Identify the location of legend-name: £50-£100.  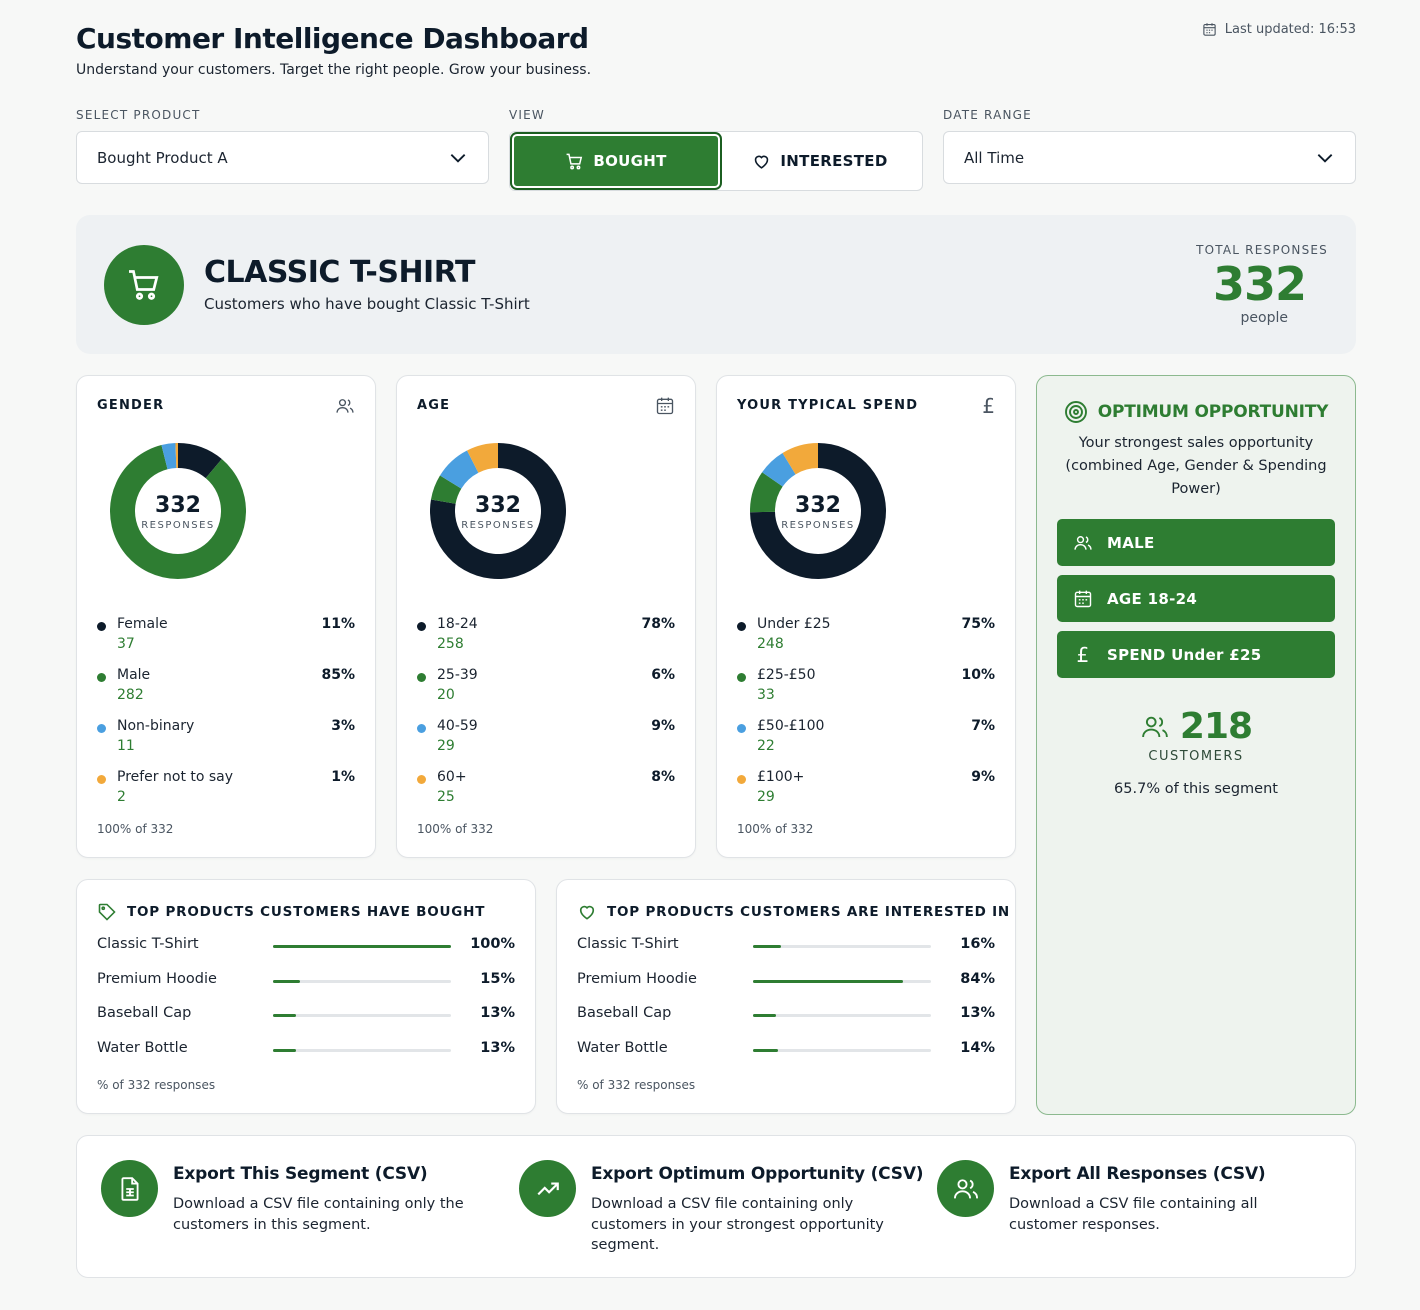
(791, 726).